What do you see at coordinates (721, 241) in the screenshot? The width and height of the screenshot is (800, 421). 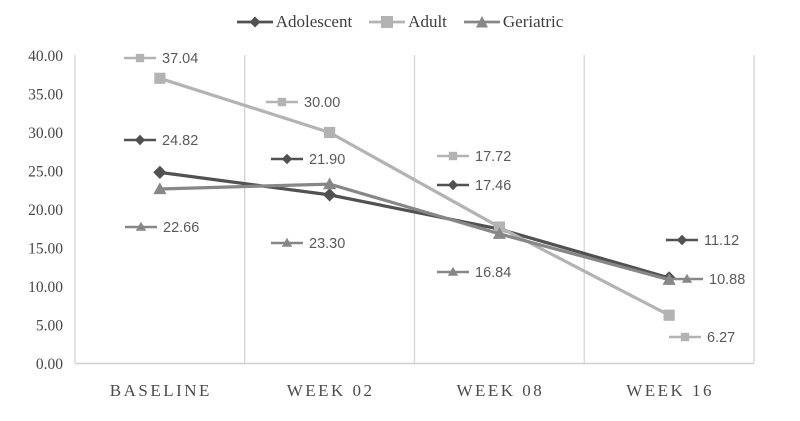 I see `data-label-adolescent: 11.12` at bounding box center [721, 241].